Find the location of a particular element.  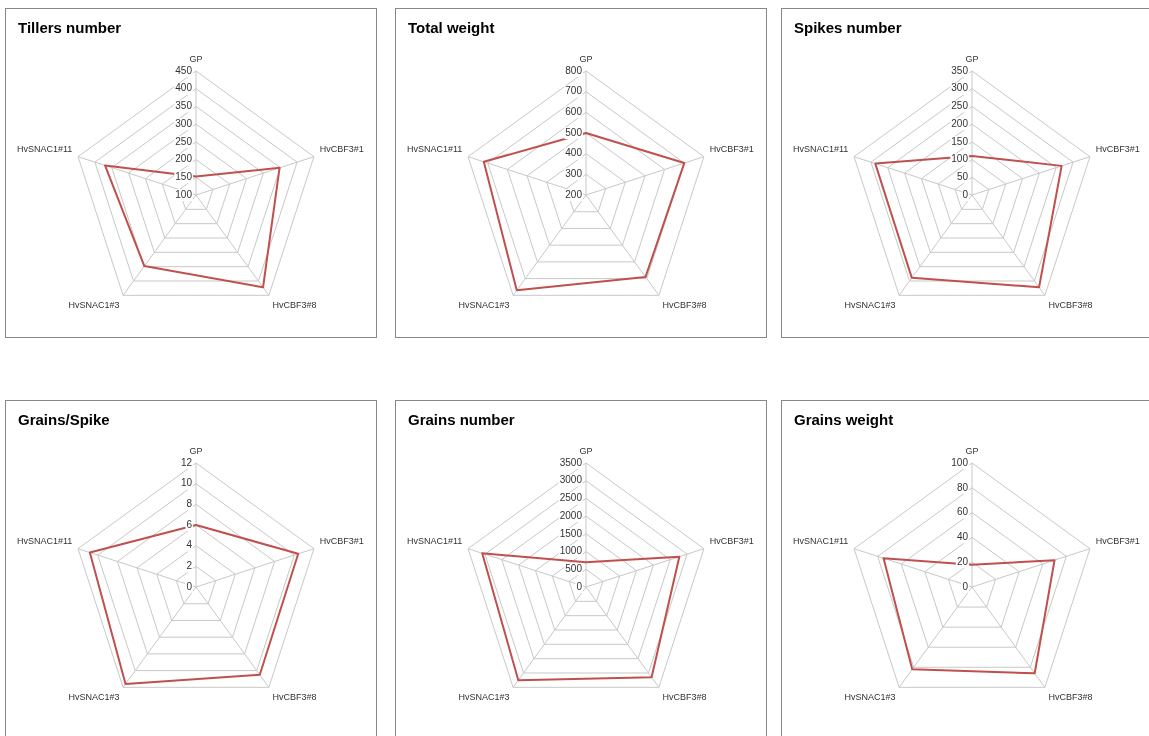

y-tick-label: 2 is located at coordinates (189, 566).